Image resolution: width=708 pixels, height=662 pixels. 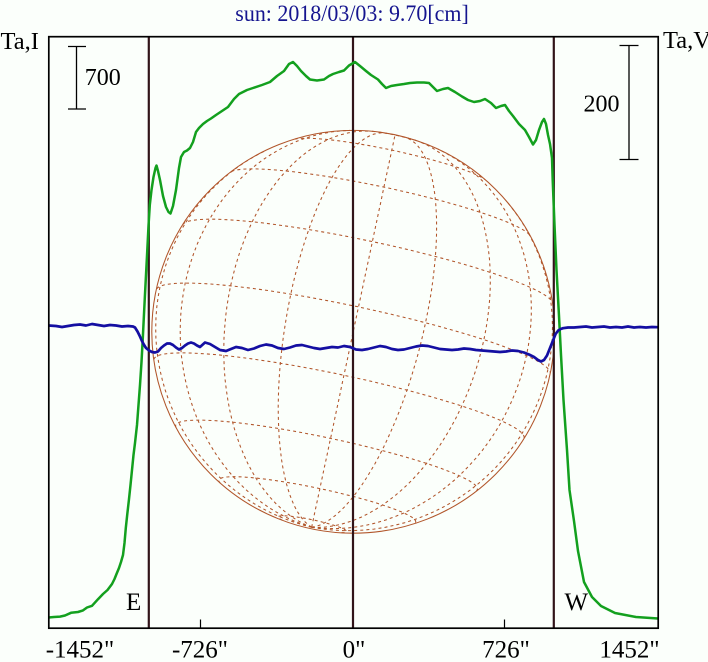 I want to click on svg-text: E, so click(x=133, y=602).